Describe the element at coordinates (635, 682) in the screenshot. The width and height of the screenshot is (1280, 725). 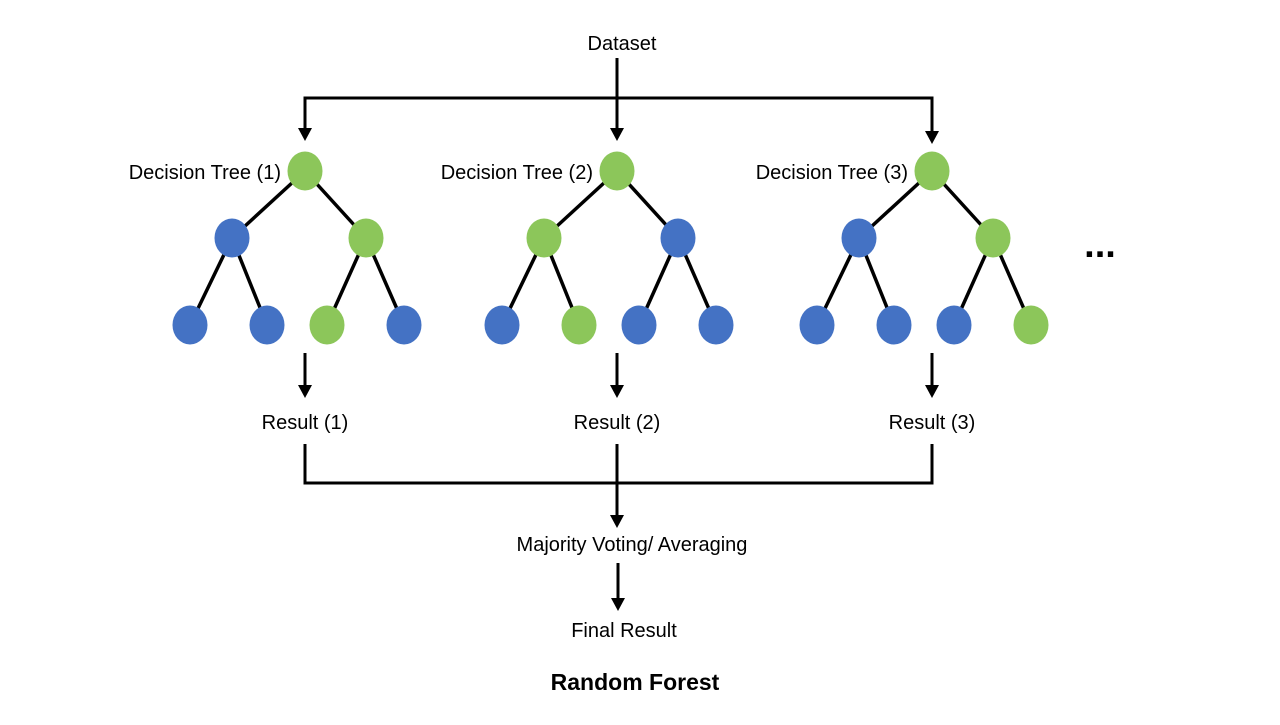
I see `diagram-caption: Random Forest` at that location.